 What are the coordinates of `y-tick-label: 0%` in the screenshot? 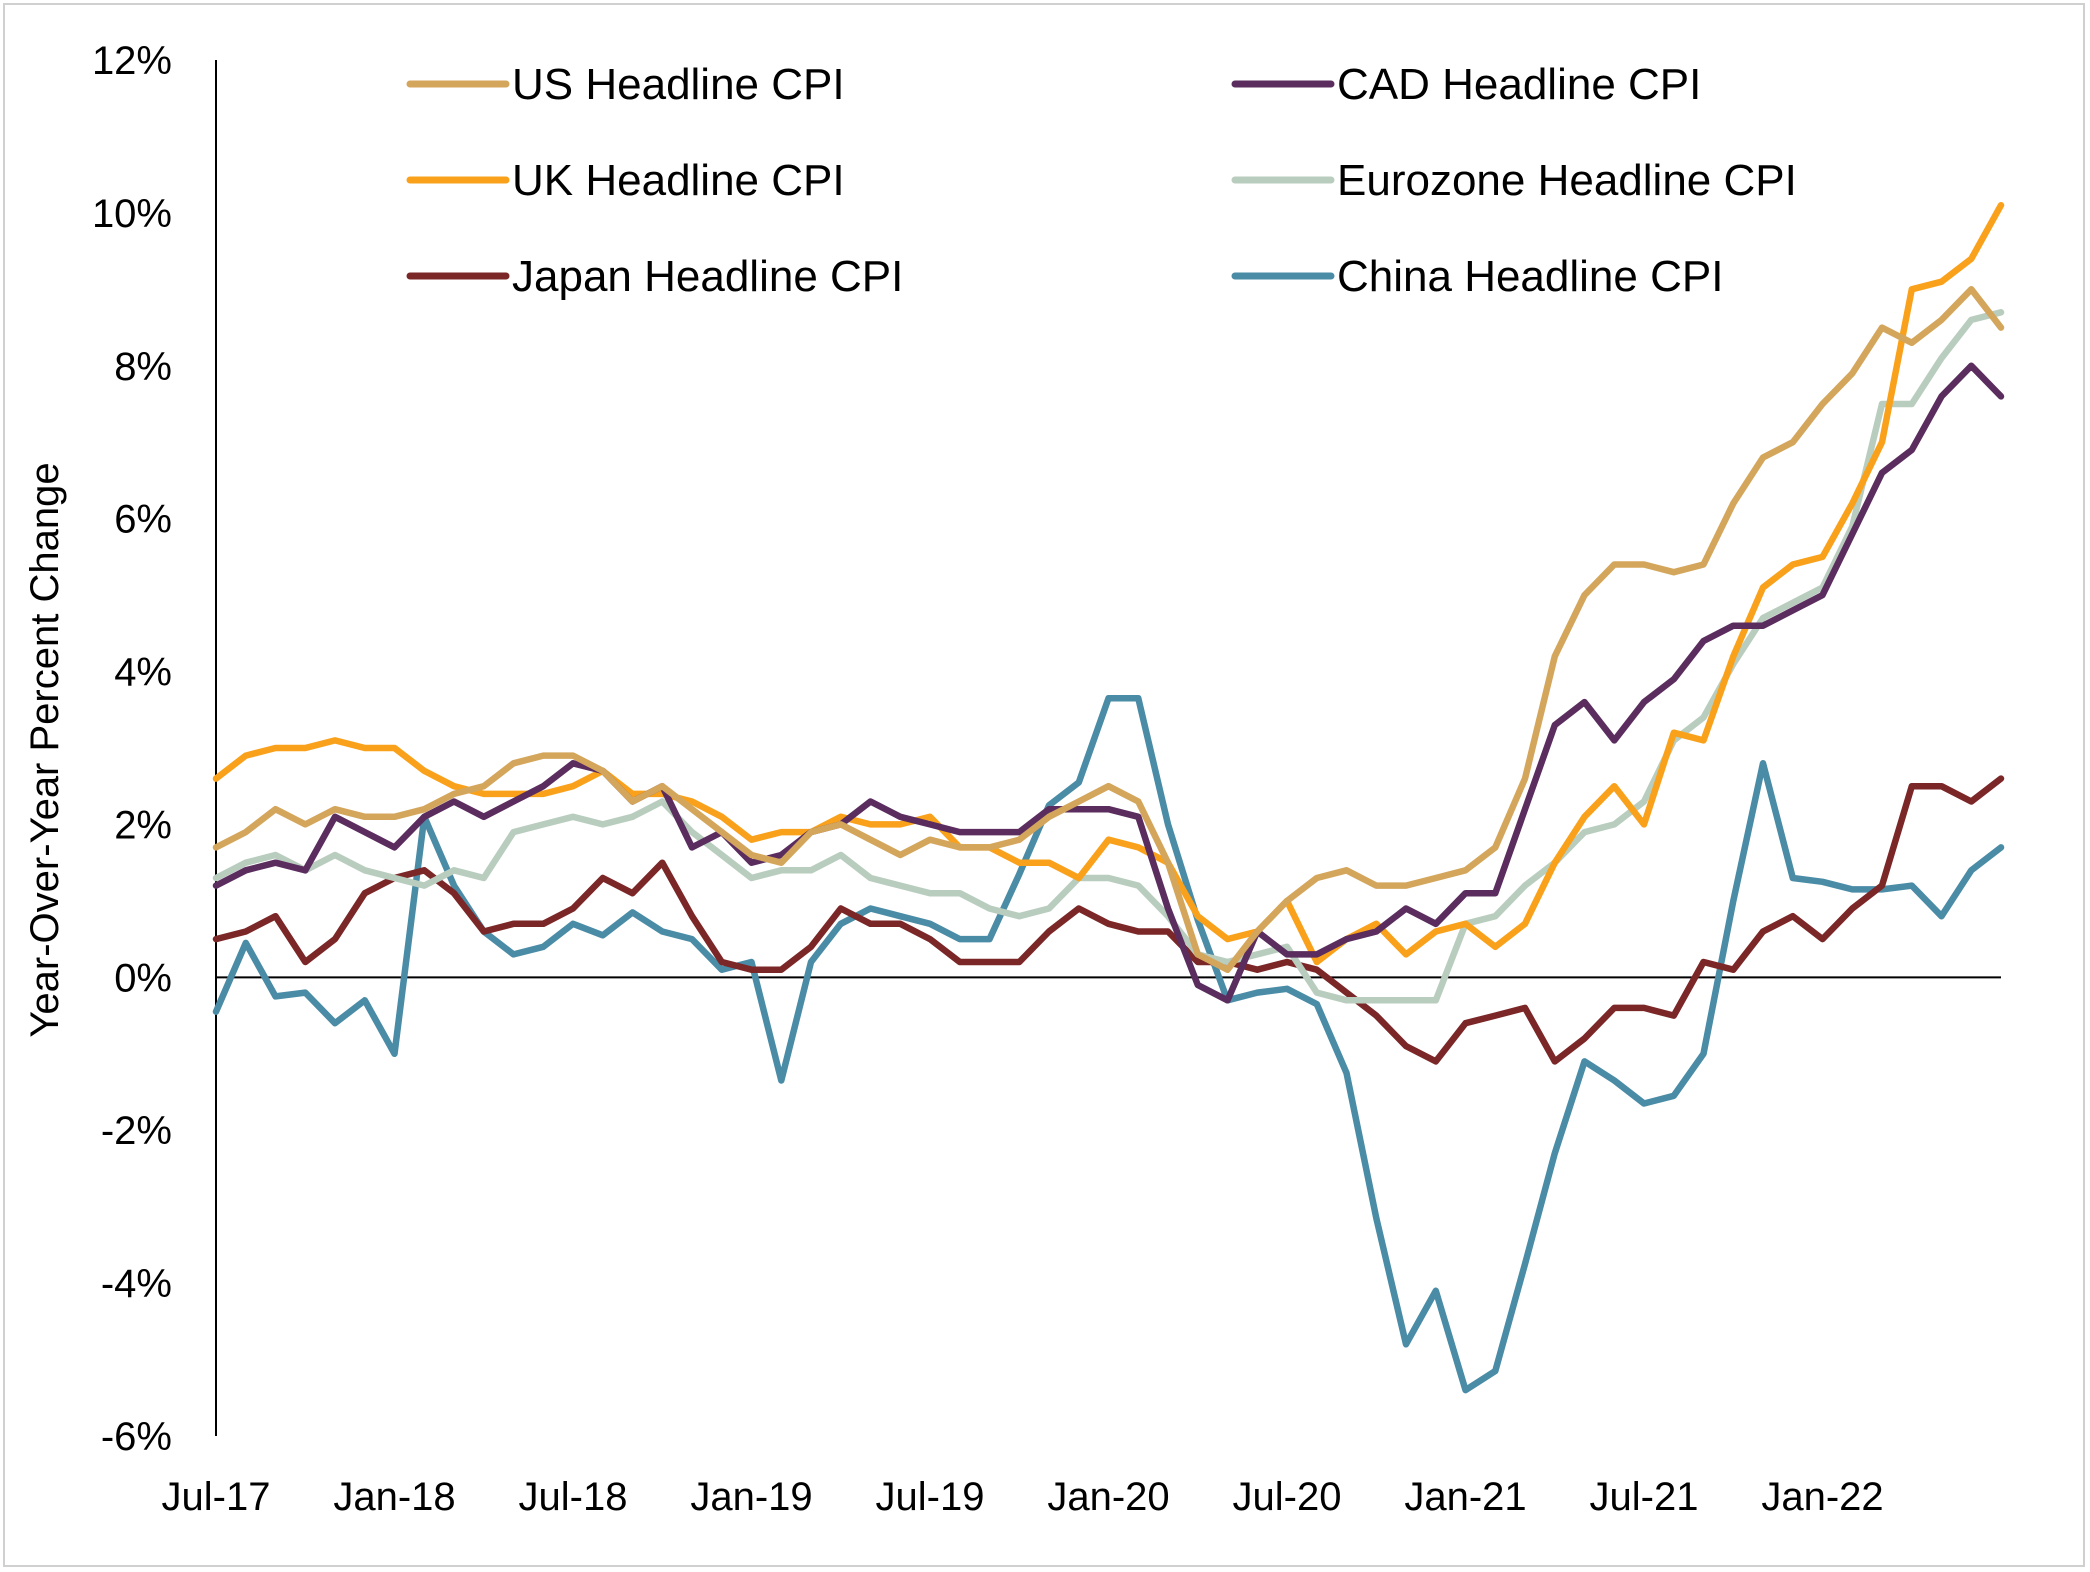 It's located at (143, 978).